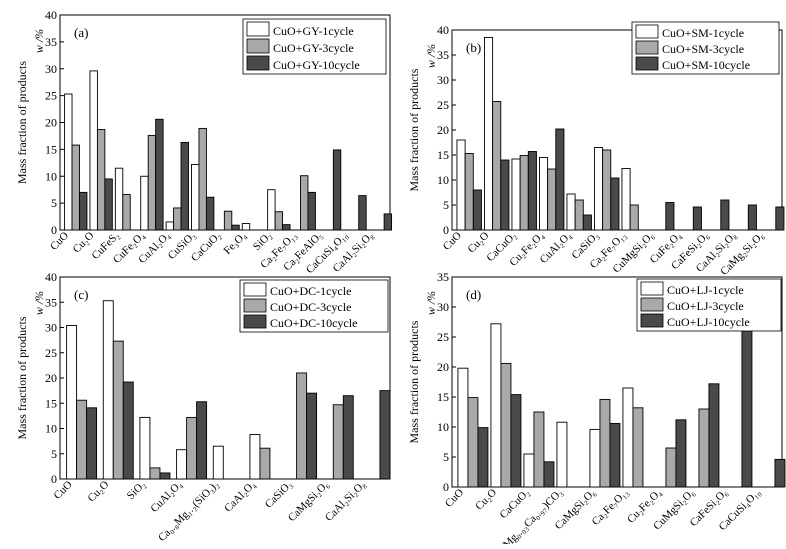  I want to click on legend: CuO+GY-1cycle CuO+GY-3cycle CuO+GY-10cycle, so click(314, 46).